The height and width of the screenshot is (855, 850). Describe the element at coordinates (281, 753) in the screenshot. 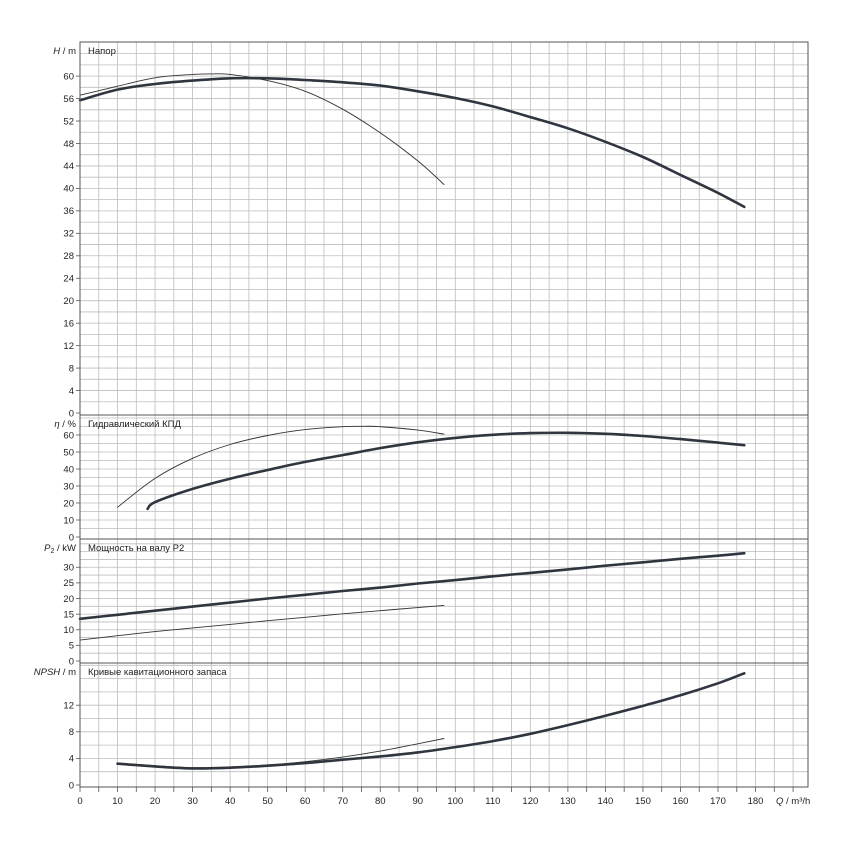

I see `curve-npsh-thin` at that location.